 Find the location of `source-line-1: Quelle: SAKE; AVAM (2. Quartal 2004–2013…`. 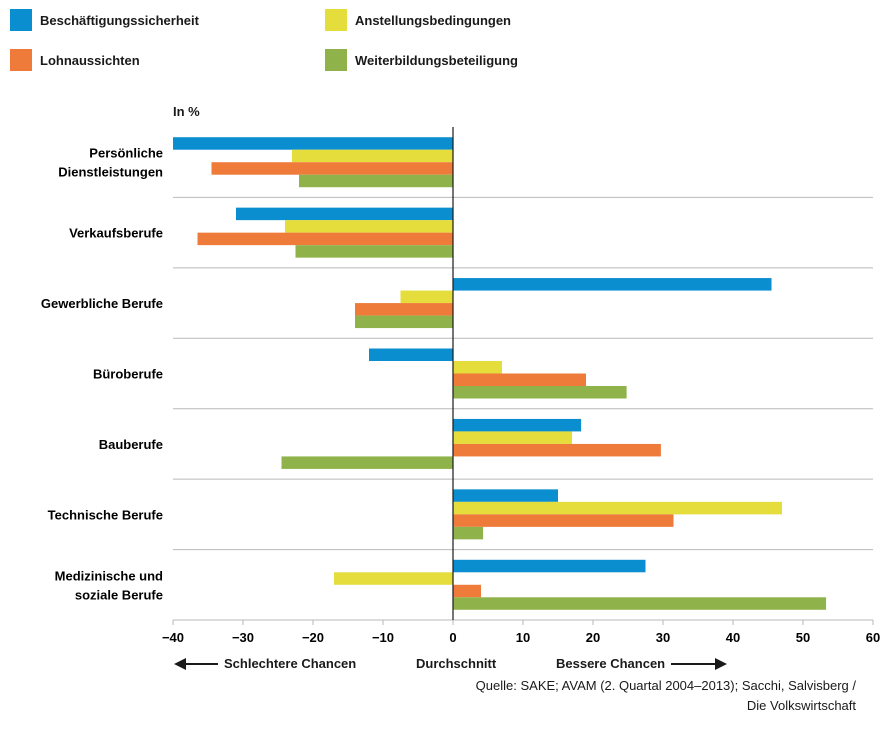

source-line-1: Quelle: SAKE; AVAM (2. Quartal 2004–2013… is located at coordinates (665, 685).